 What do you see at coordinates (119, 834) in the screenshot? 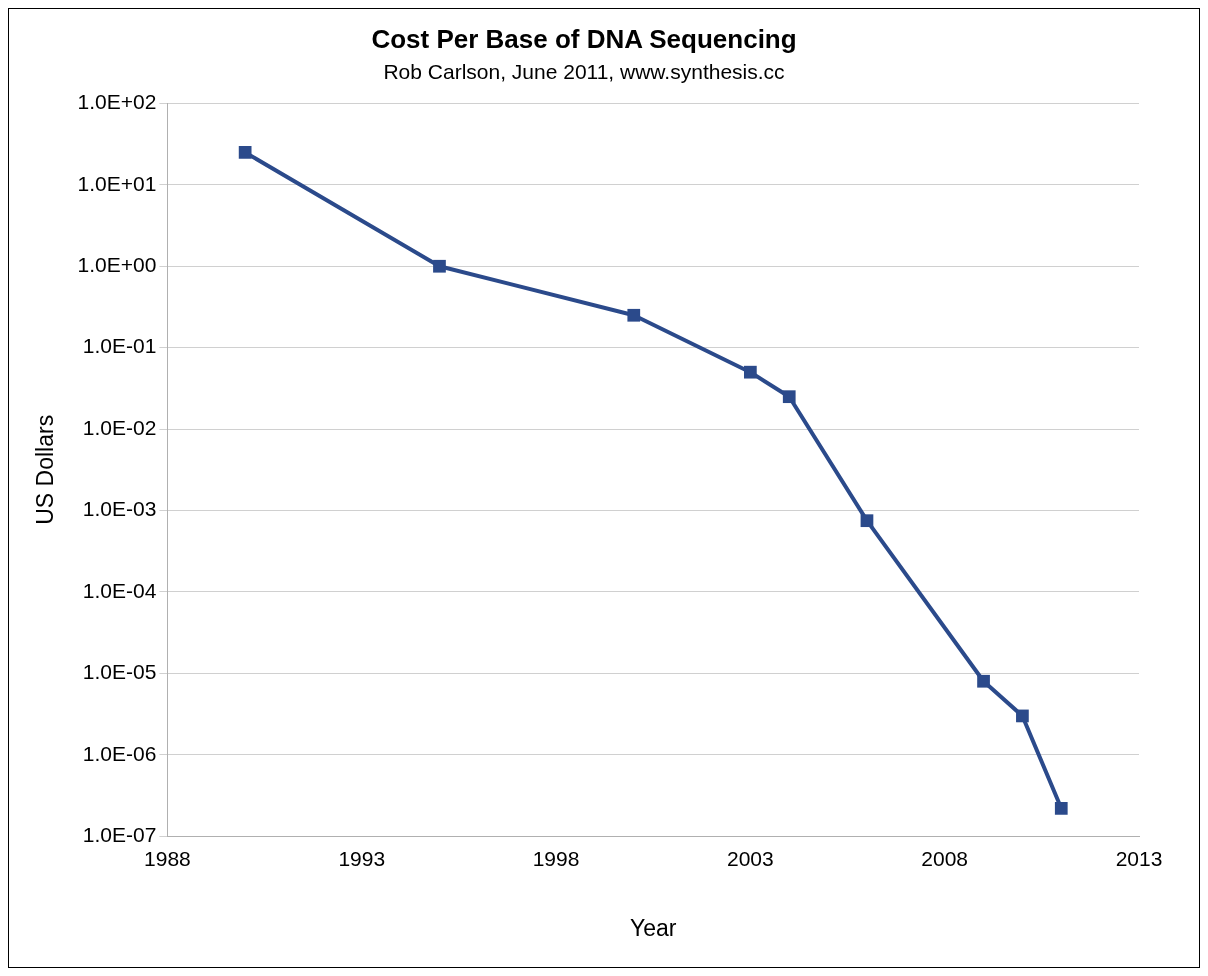
I see `y-tick-label: 1.0E-07` at bounding box center [119, 834].